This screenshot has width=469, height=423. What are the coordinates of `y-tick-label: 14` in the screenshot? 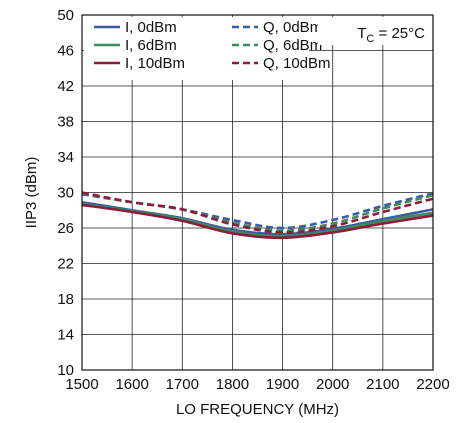 It's located at (65, 335).